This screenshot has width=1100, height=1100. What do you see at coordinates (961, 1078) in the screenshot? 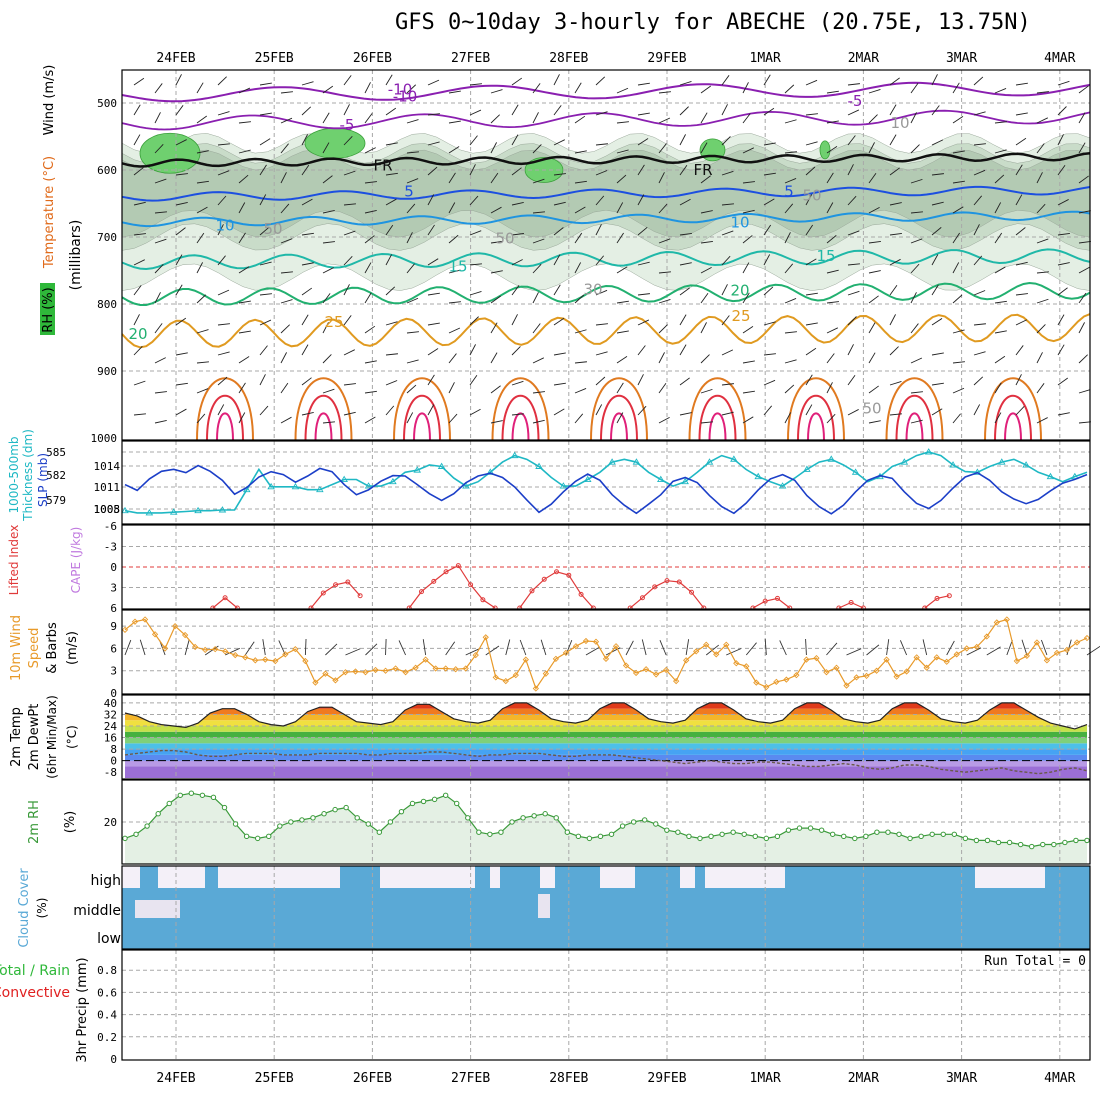
I see `date-tick-label: 3MAR` at bounding box center [961, 1078].